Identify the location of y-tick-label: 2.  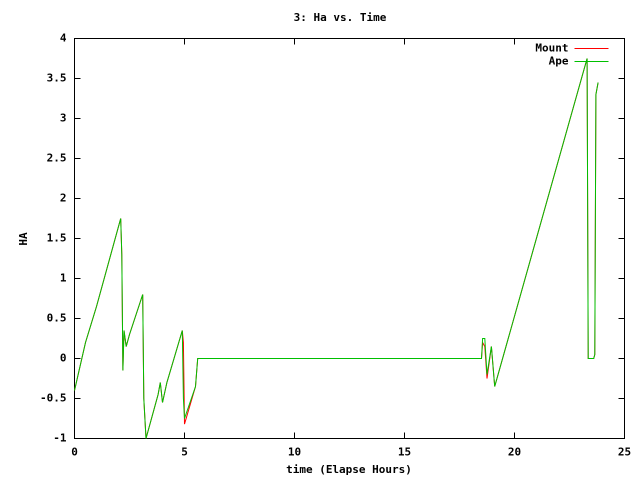
(63, 198).